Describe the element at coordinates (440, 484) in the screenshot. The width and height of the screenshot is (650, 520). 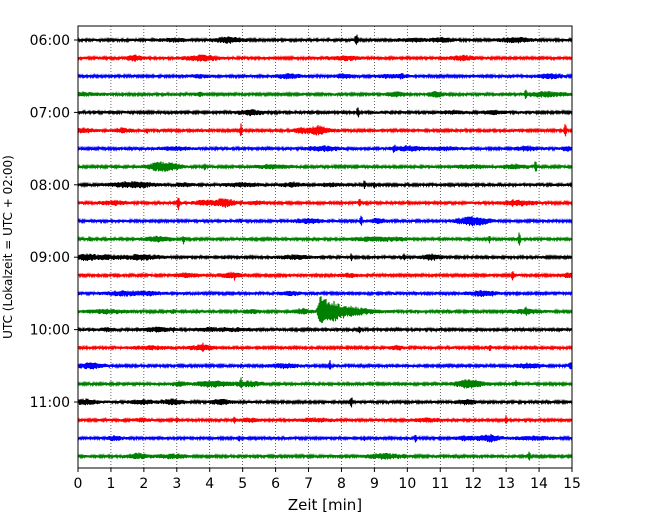
I see `x-tick-label: 11` at that location.